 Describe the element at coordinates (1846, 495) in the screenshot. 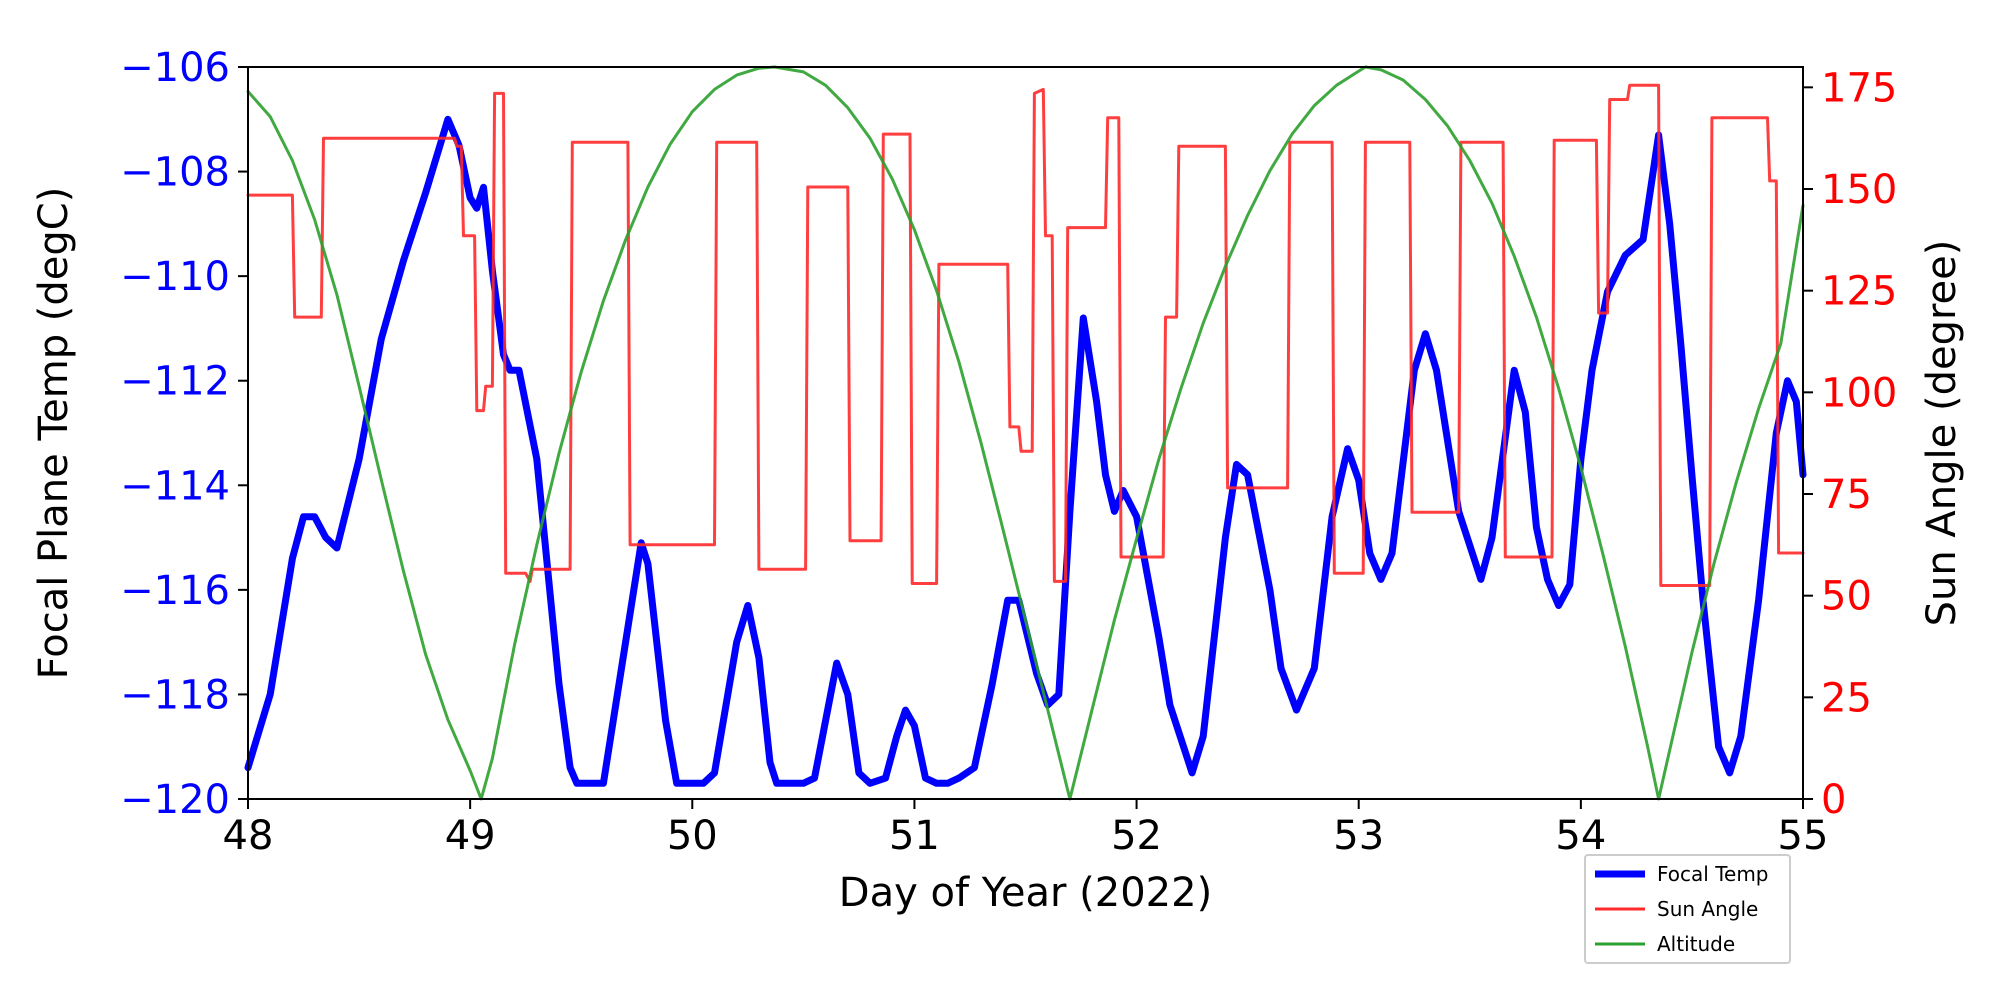

I see `y-right-tick-label: 75` at that location.